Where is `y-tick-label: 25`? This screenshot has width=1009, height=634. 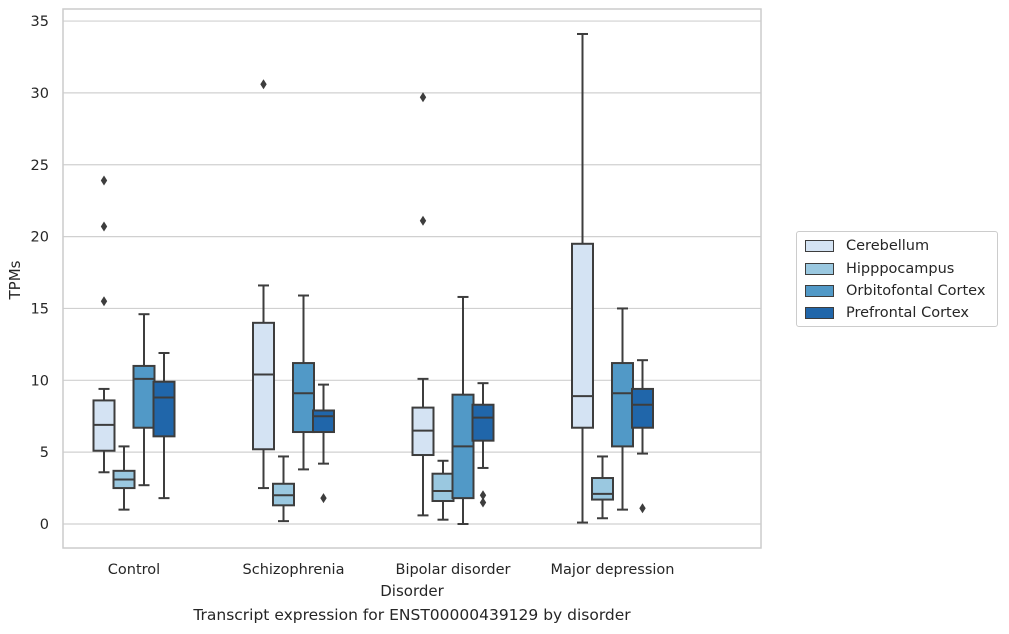 y-tick-label: 25 is located at coordinates (40, 166).